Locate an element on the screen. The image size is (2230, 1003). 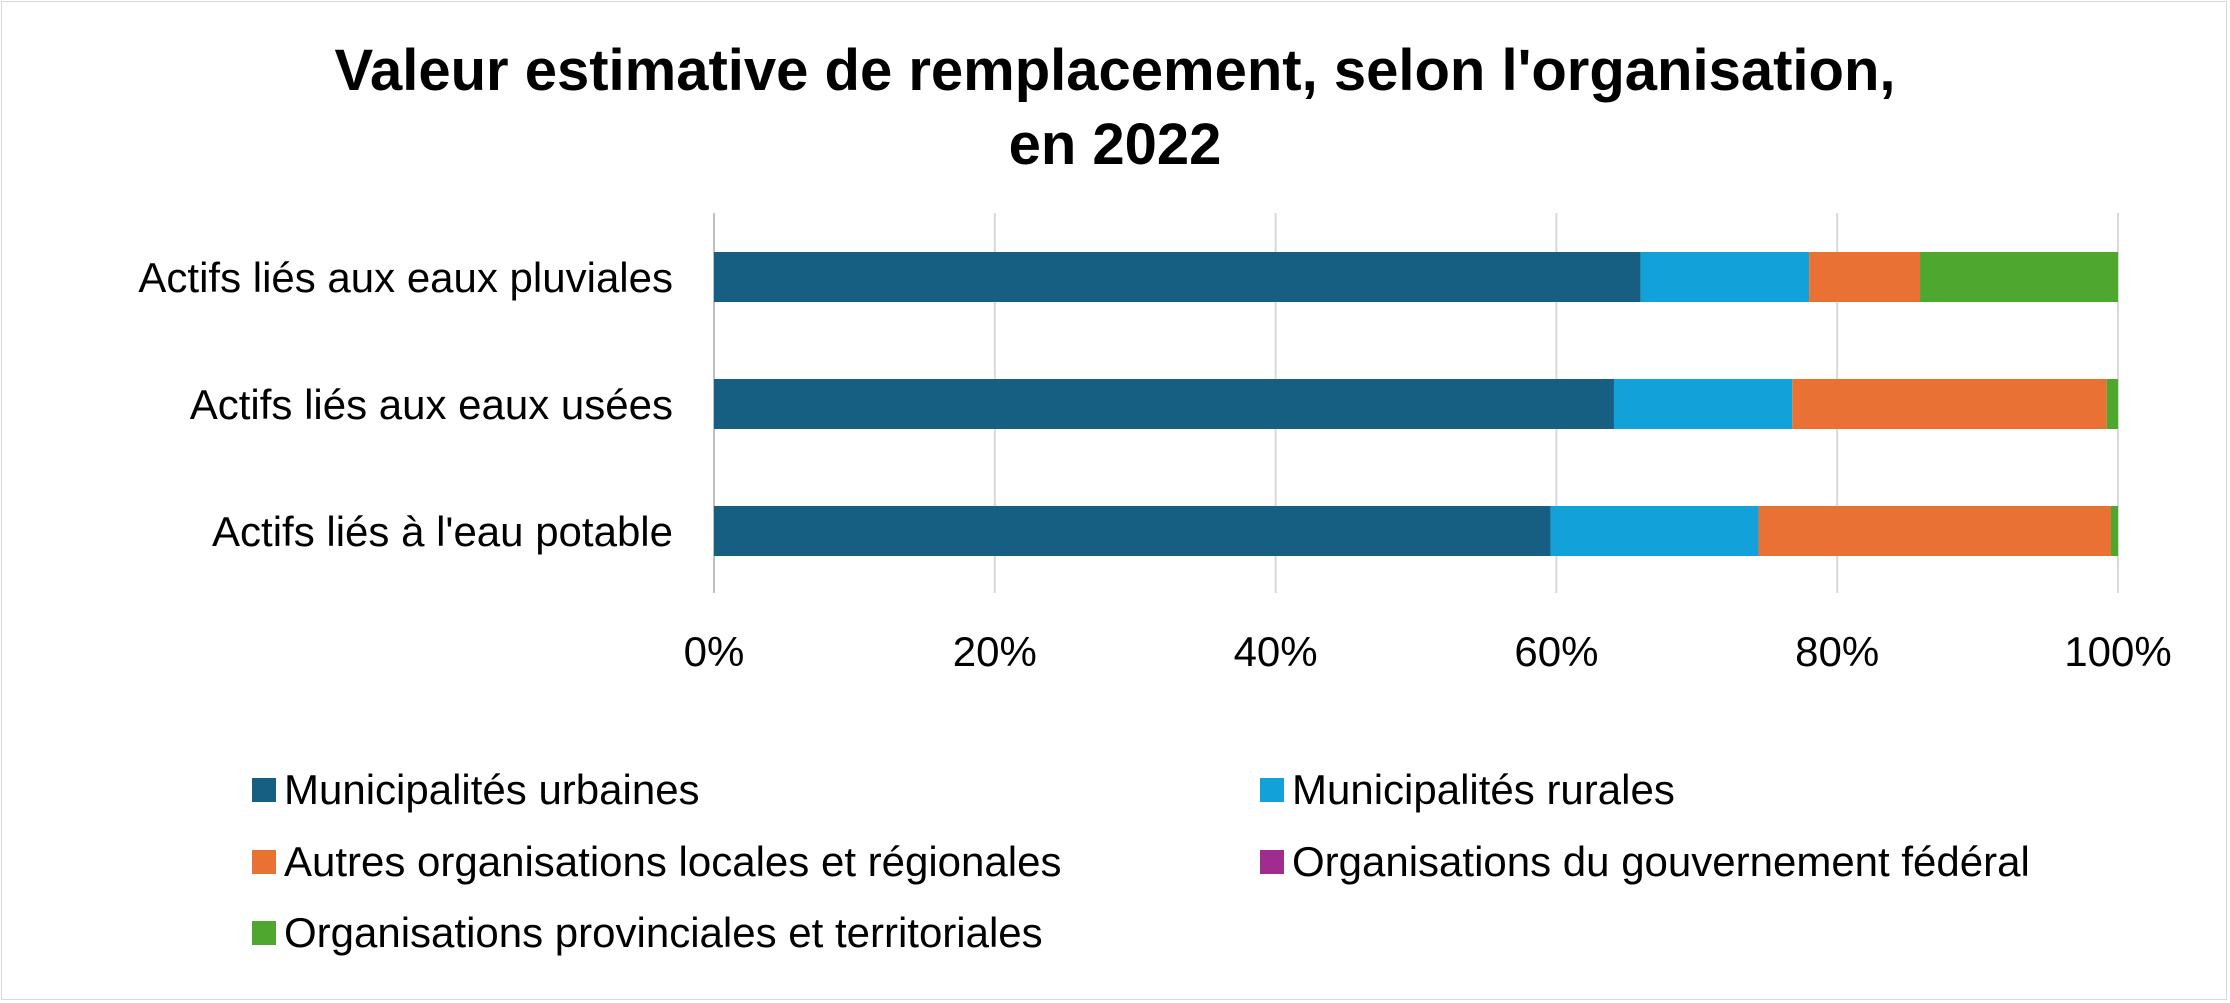
legend-item-municipalites-rurales: Municipalités rurales is located at coordinates (1467, 790).